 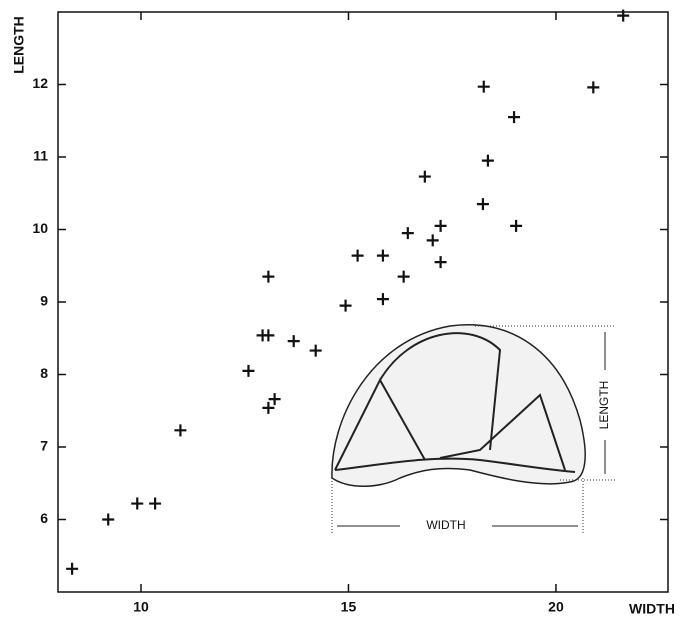 What do you see at coordinates (44, 373) in the screenshot?
I see `y-tick-label: 8` at bounding box center [44, 373].